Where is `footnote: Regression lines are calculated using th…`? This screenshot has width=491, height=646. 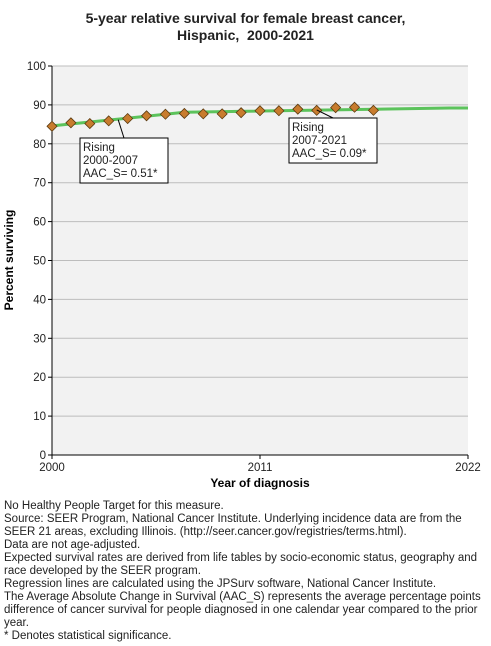
footnote: Regression lines are calculated using th… is located at coordinates (220, 584).